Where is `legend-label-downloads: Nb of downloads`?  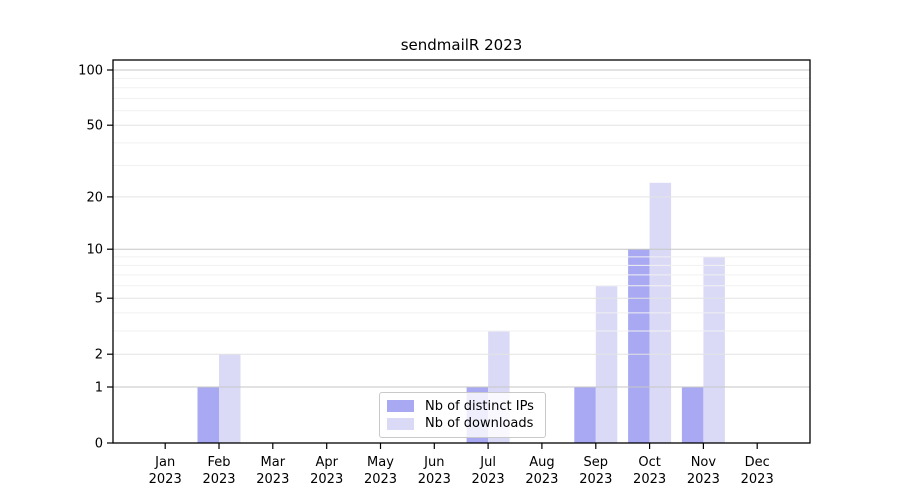 legend-label-downloads: Nb of downloads is located at coordinates (479, 424).